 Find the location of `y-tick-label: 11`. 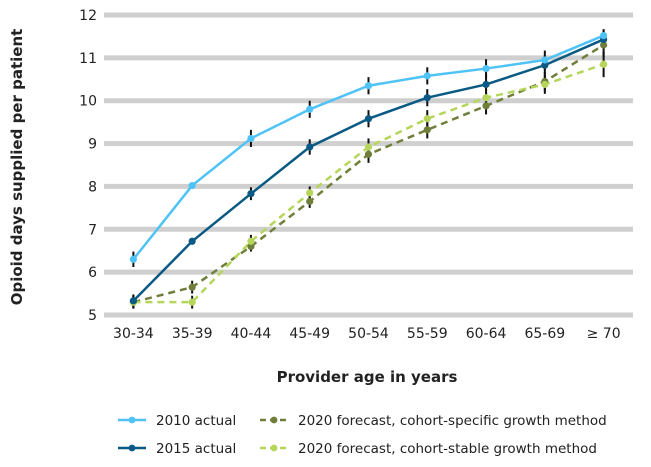

y-tick-label: 11 is located at coordinates (88, 59).